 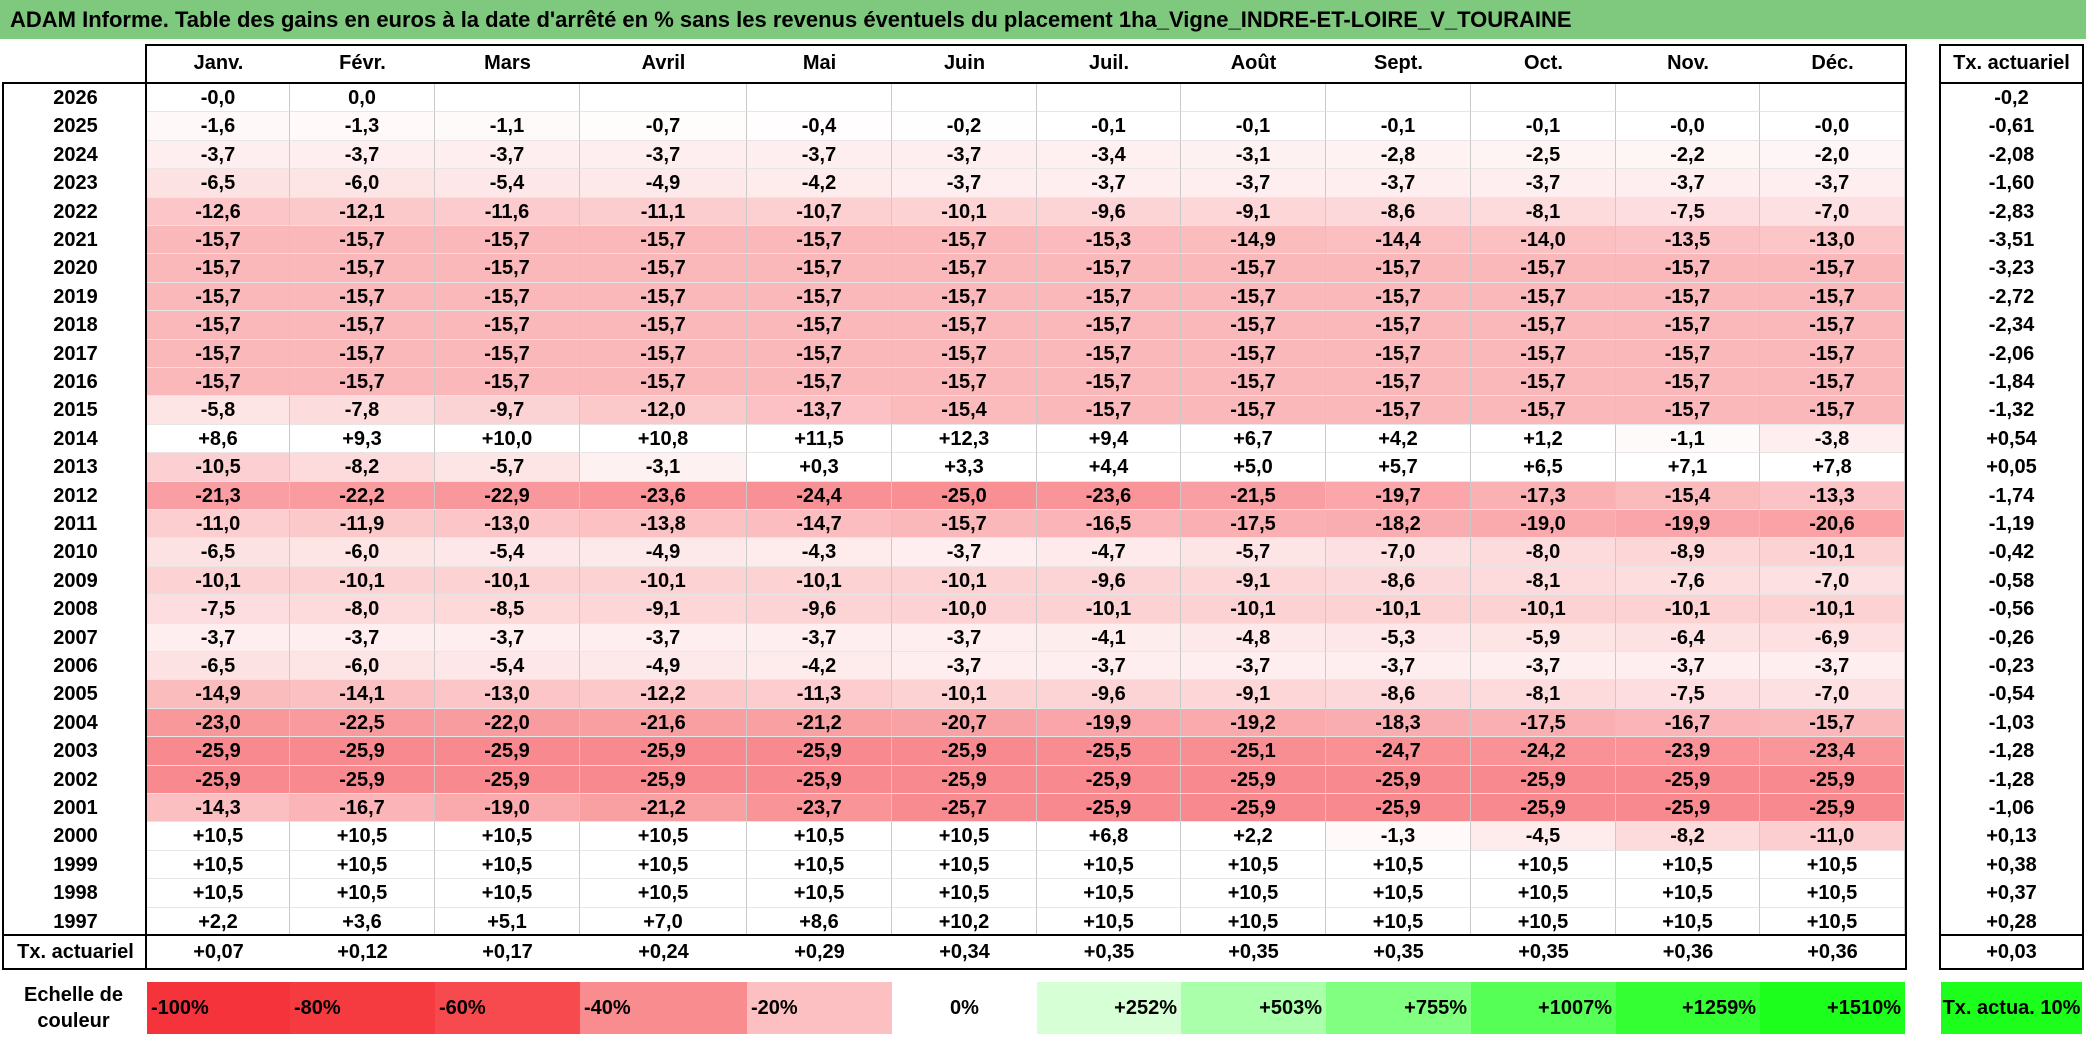 What do you see at coordinates (1398, 1008) in the screenshot?
I see `color-scale-swatch: +755%` at bounding box center [1398, 1008].